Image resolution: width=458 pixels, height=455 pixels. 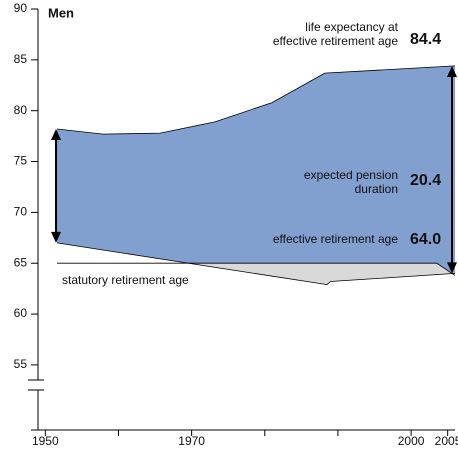 What do you see at coordinates (256, 269) in the screenshot?
I see `statutory-line` at bounding box center [256, 269].